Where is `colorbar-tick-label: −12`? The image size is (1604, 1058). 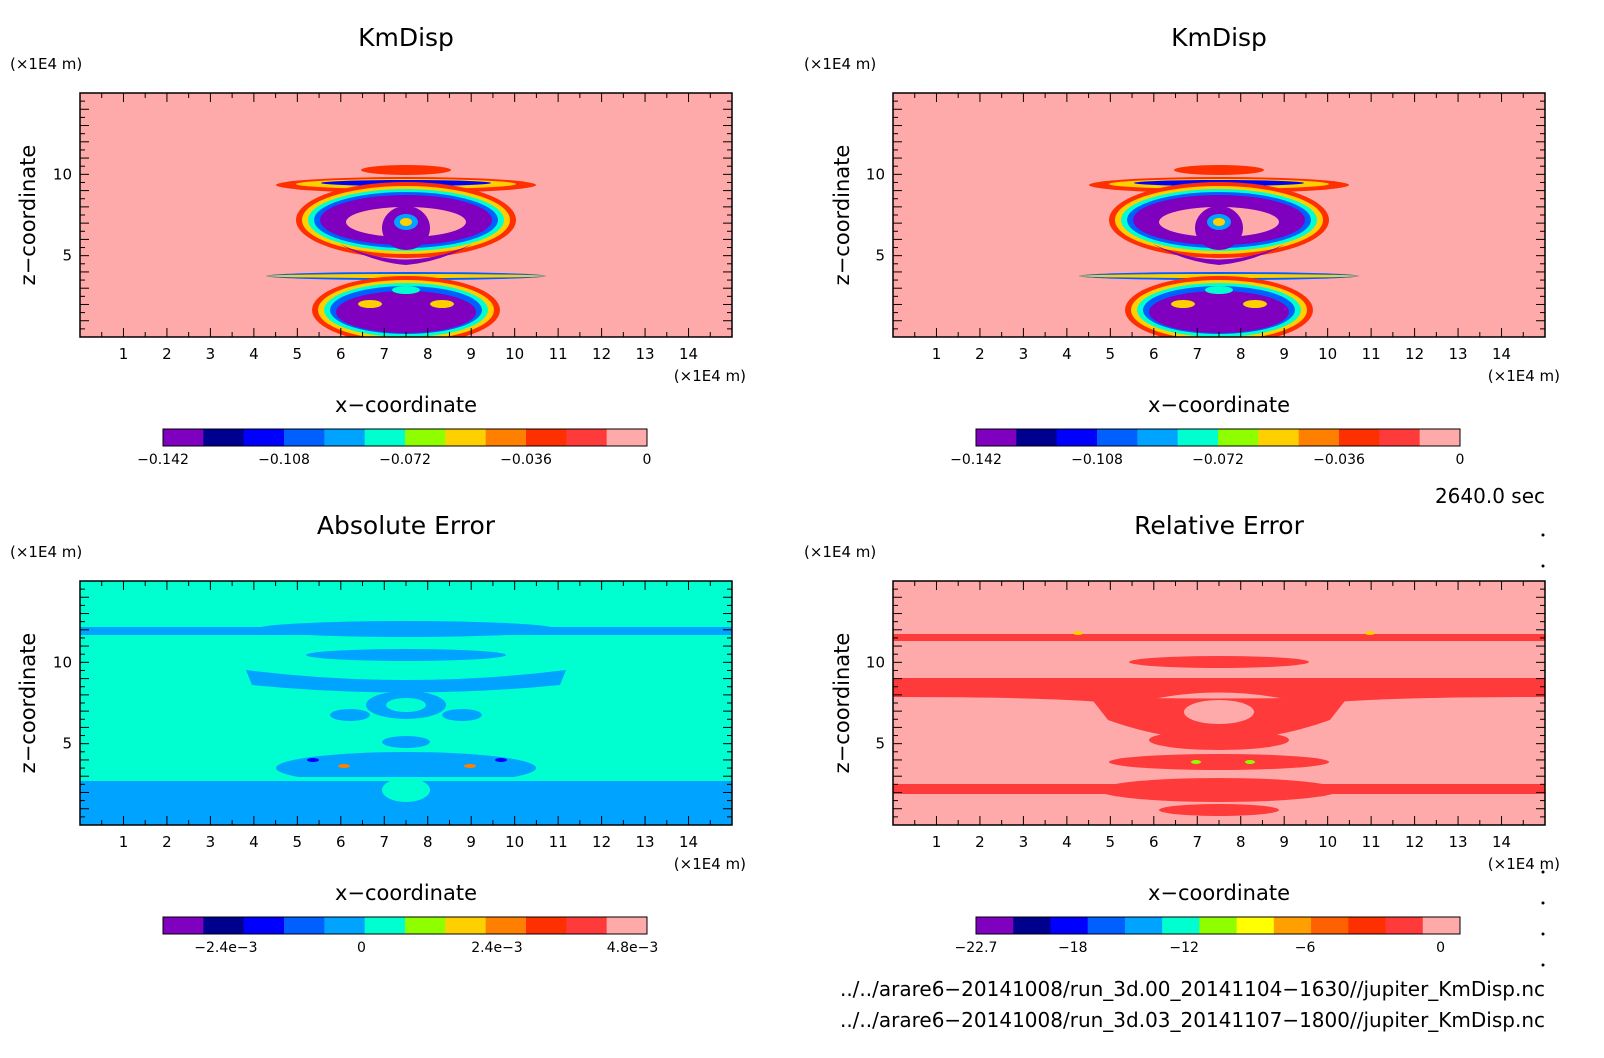
colorbar-tick-label: −12 is located at coordinates (1184, 948).